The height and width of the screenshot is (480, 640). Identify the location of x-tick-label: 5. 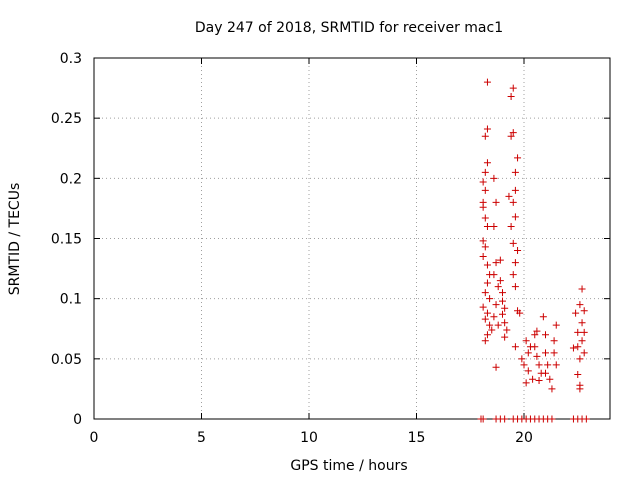
(201, 438).